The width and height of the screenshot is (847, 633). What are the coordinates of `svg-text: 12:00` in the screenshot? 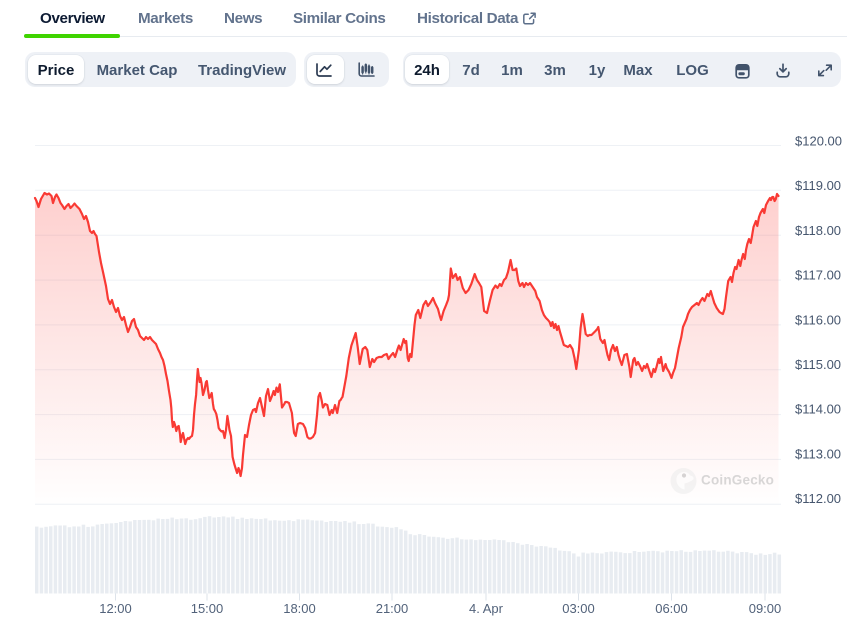 It's located at (115, 608).